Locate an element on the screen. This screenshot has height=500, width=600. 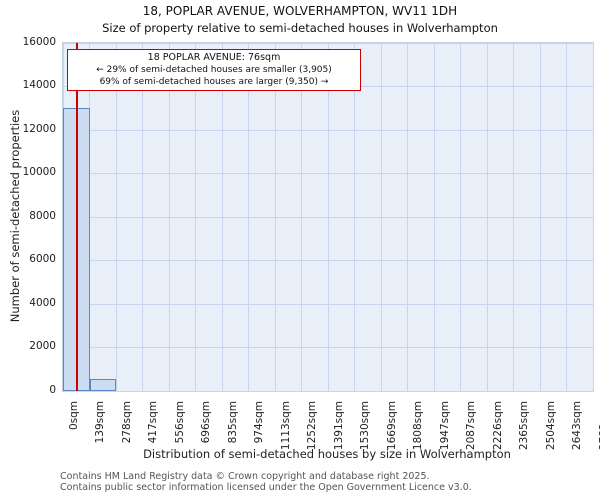
y-tick-label: 0 is located at coordinates (52, 389).